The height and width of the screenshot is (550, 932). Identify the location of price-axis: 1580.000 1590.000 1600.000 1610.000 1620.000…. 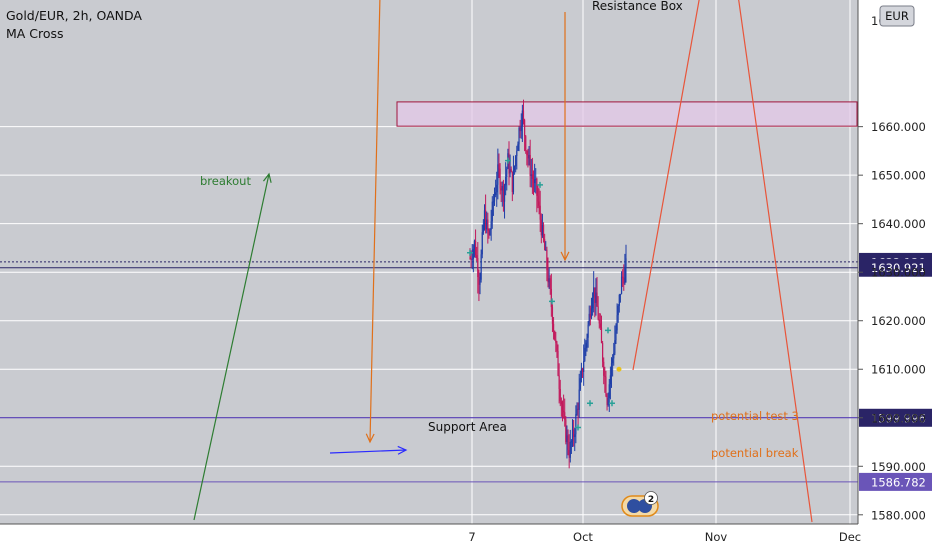
(891, 262).